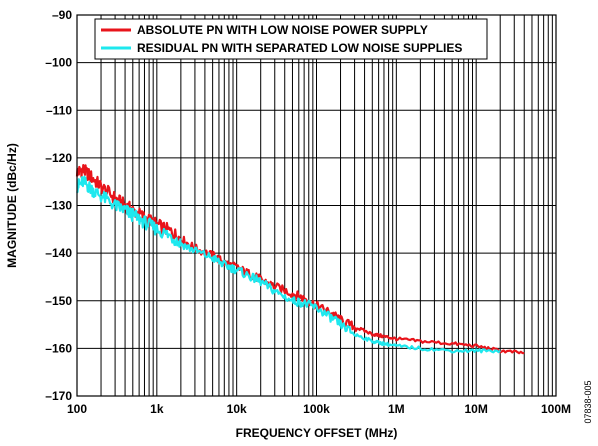 The image size is (598, 446). What do you see at coordinates (58, 348) in the screenshot?
I see `y-tick-label: –160` at bounding box center [58, 348].